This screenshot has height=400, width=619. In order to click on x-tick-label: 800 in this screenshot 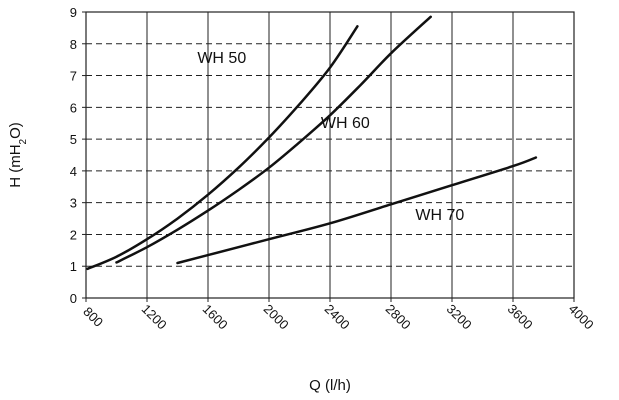, I will do `click(93, 317)`.